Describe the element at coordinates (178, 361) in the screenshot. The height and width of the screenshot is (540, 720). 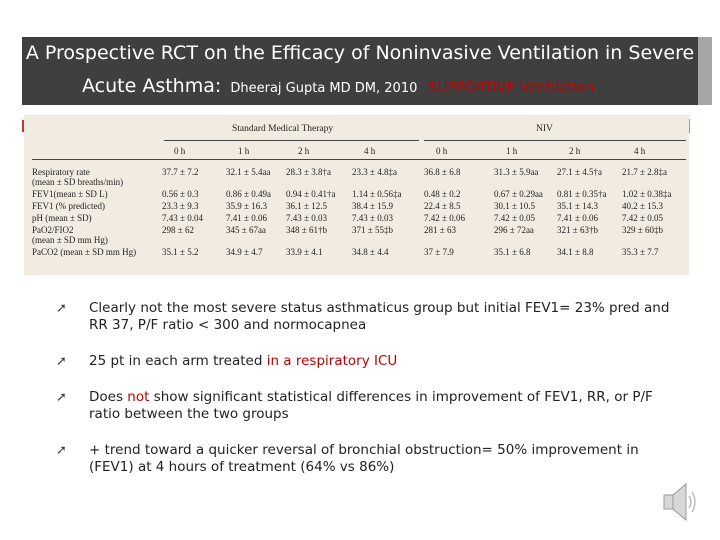
I see `bullet-text: 25 pt in each arm treated` at that location.